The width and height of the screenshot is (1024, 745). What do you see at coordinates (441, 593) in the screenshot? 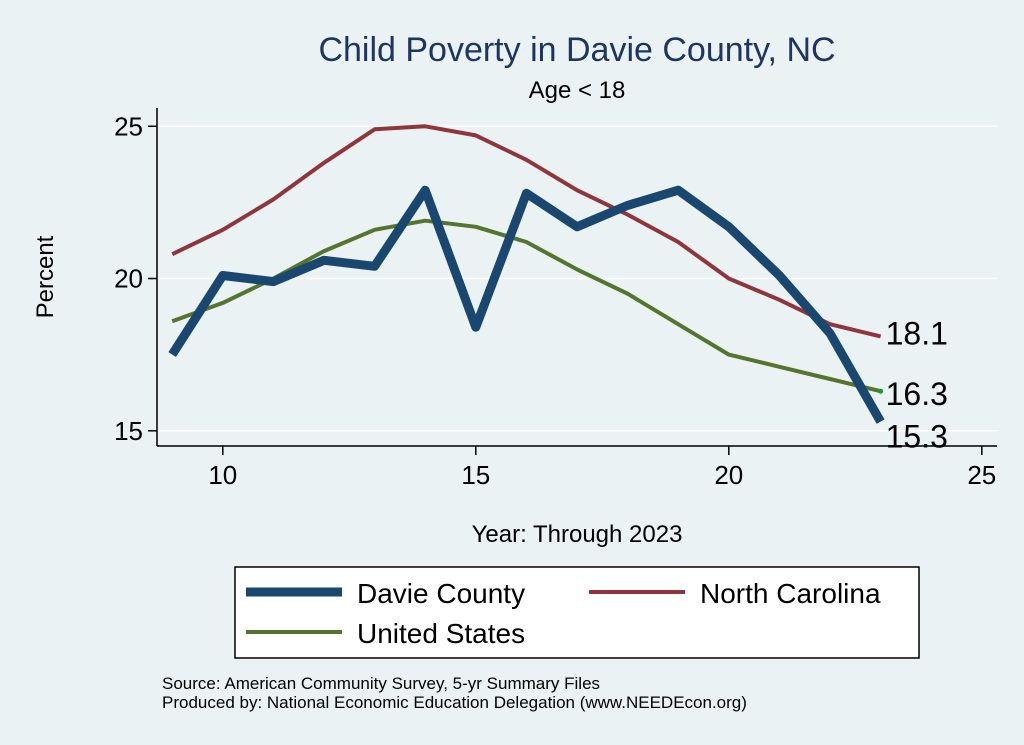
I see `legend-label-davie-county: Davie County` at bounding box center [441, 593].